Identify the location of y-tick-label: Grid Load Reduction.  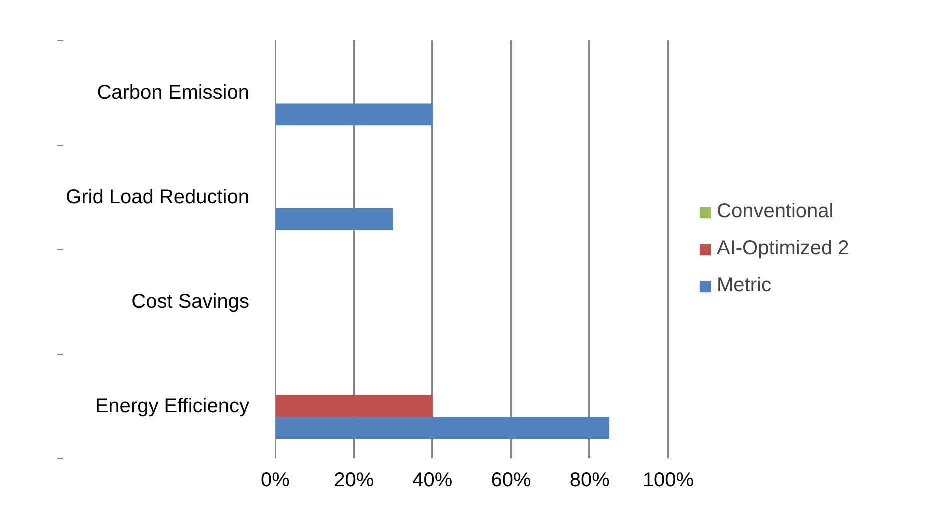
(158, 197).